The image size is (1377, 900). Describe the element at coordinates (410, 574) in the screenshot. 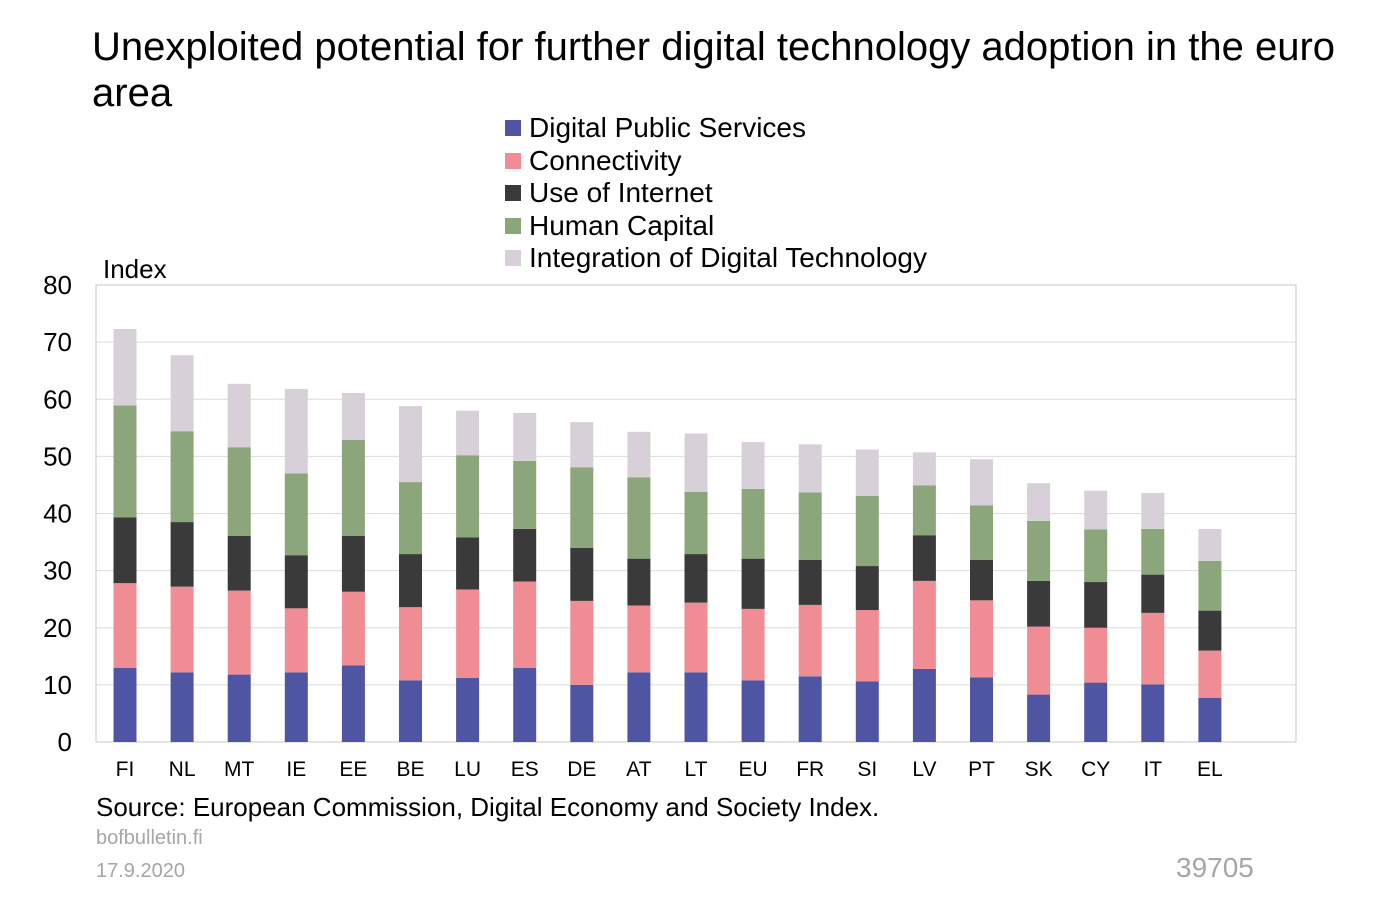

I see `bar-stack-be` at that location.